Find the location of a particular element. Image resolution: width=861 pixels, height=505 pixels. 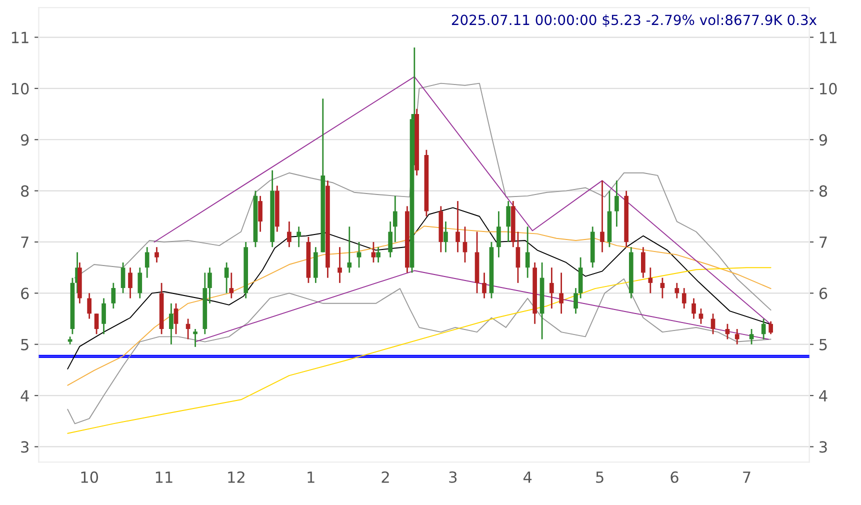

y2-tick-label: 9 is located at coordinates (823, 140).